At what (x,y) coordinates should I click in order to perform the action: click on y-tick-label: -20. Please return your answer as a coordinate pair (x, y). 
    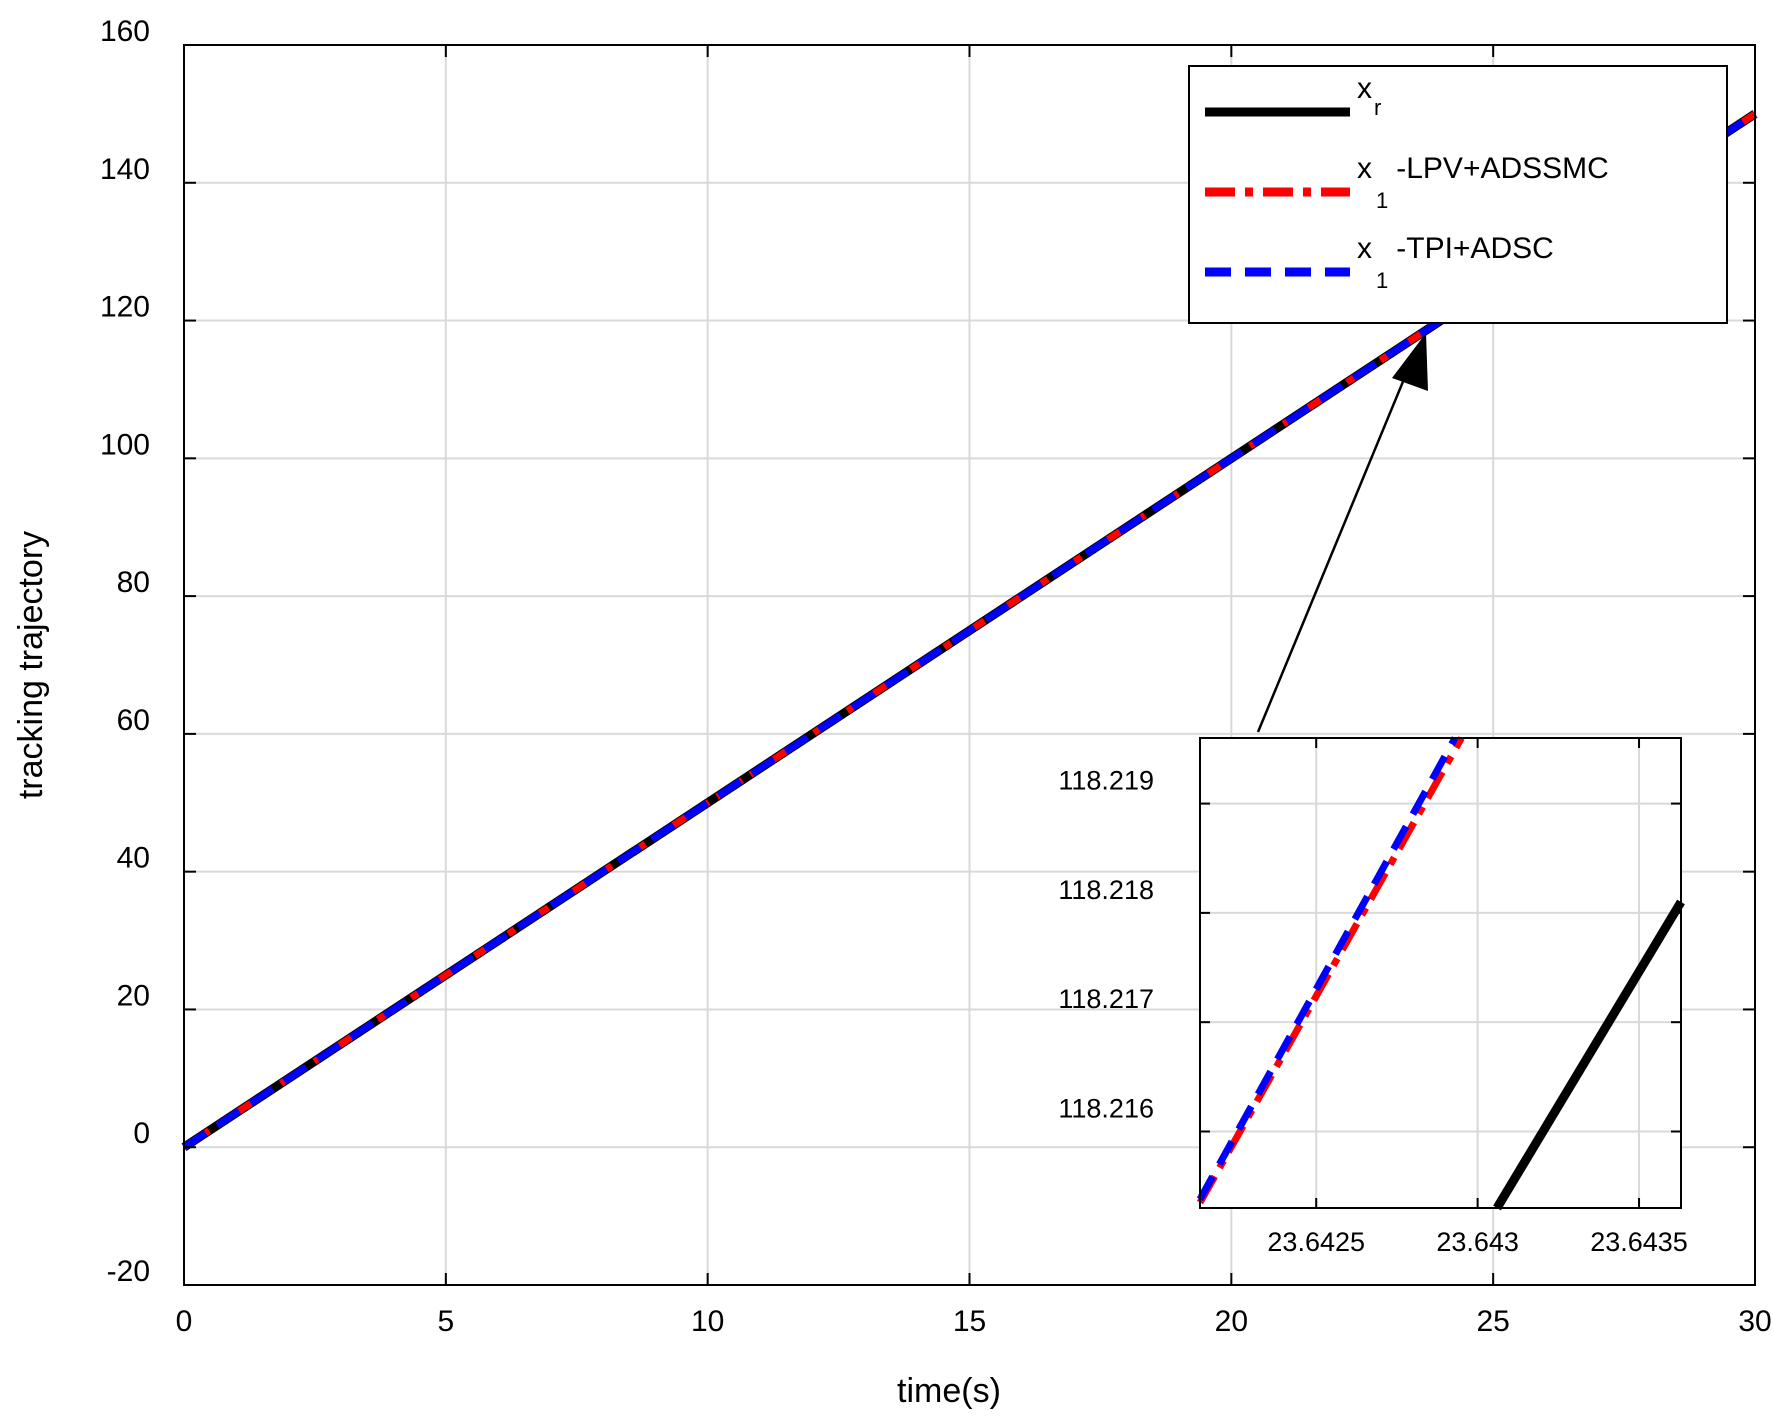
    Looking at the image, I should click on (128, 1271).